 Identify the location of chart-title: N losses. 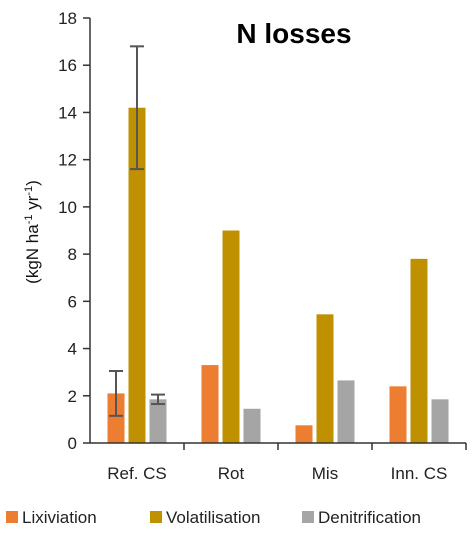
(293, 33).